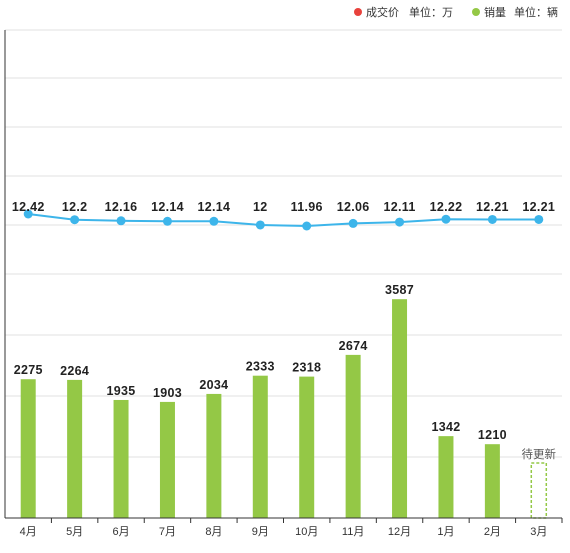 The width and height of the screenshot is (570, 553). What do you see at coordinates (456, 12) in the screenshot?
I see `legend: 成交价 单位：万 销量 单位：辆` at bounding box center [456, 12].